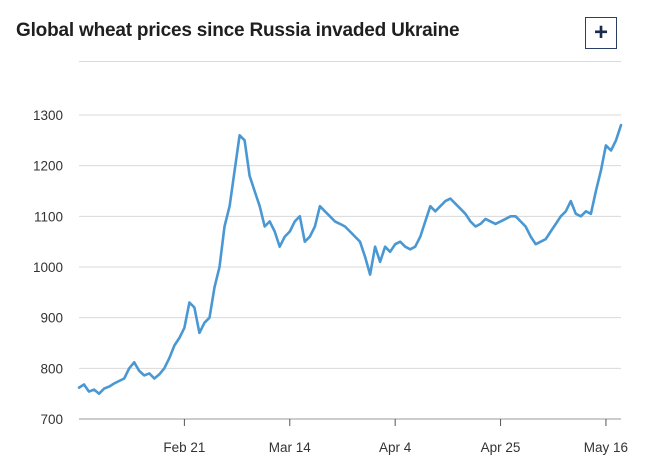 The image size is (649, 462). I want to click on x-axis: Feb 21 Mar 14 Apr 4 Apr 25 May 16, so click(395, 437).